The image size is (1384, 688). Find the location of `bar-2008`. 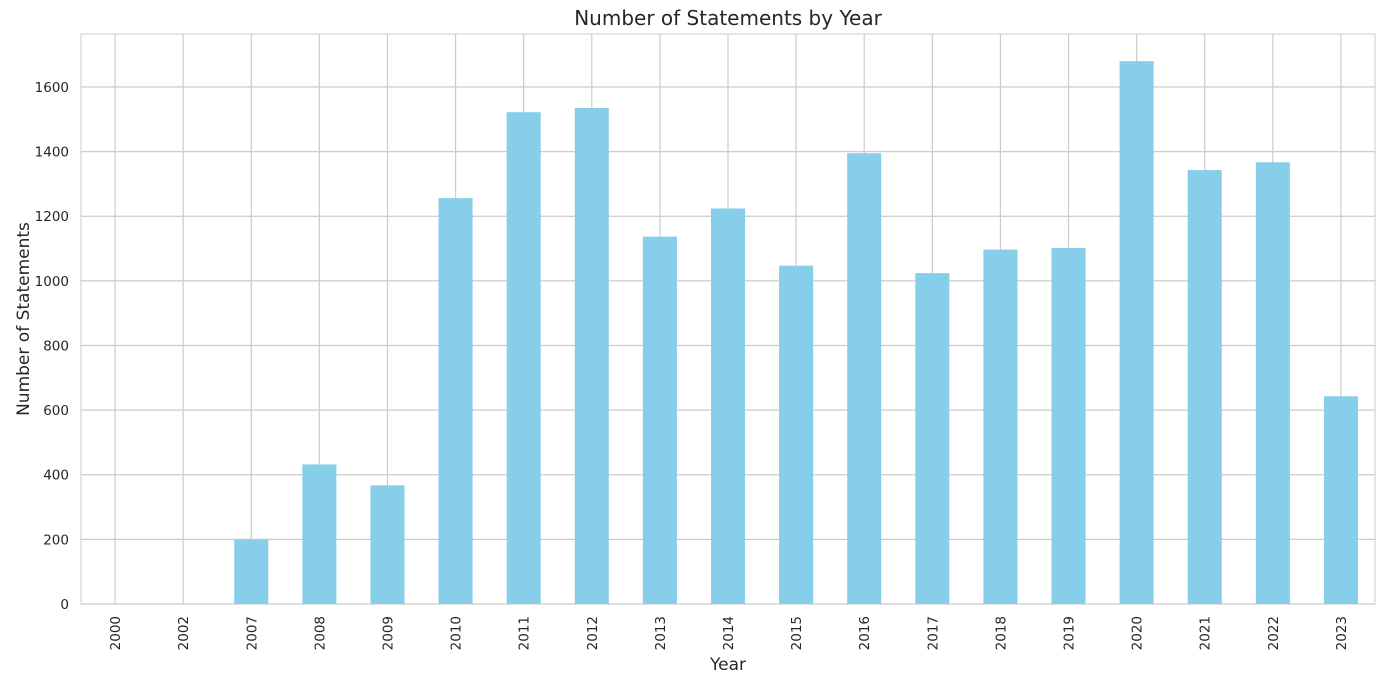

bar-2008 is located at coordinates (319, 534).